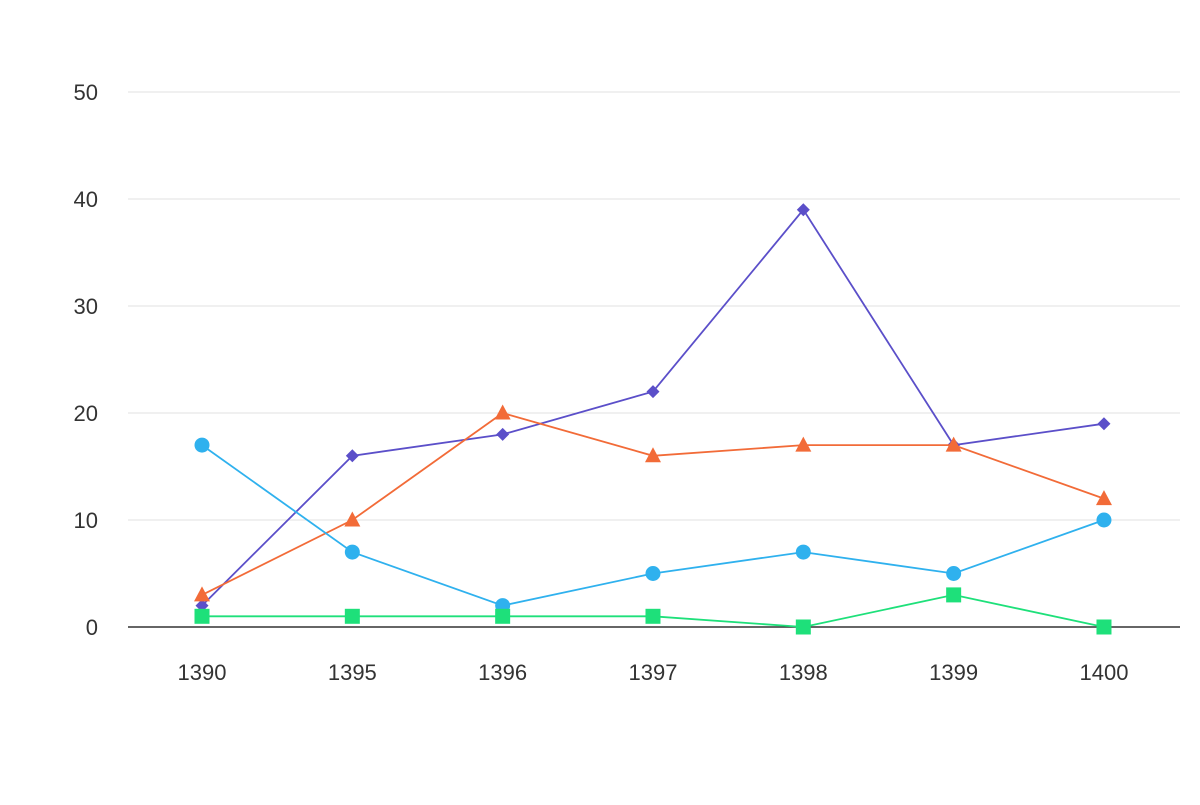  What do you see at coordinates (86, 413) in the screenshot?
I see `y-tick-label: 20` at bounding box center [86, 413].